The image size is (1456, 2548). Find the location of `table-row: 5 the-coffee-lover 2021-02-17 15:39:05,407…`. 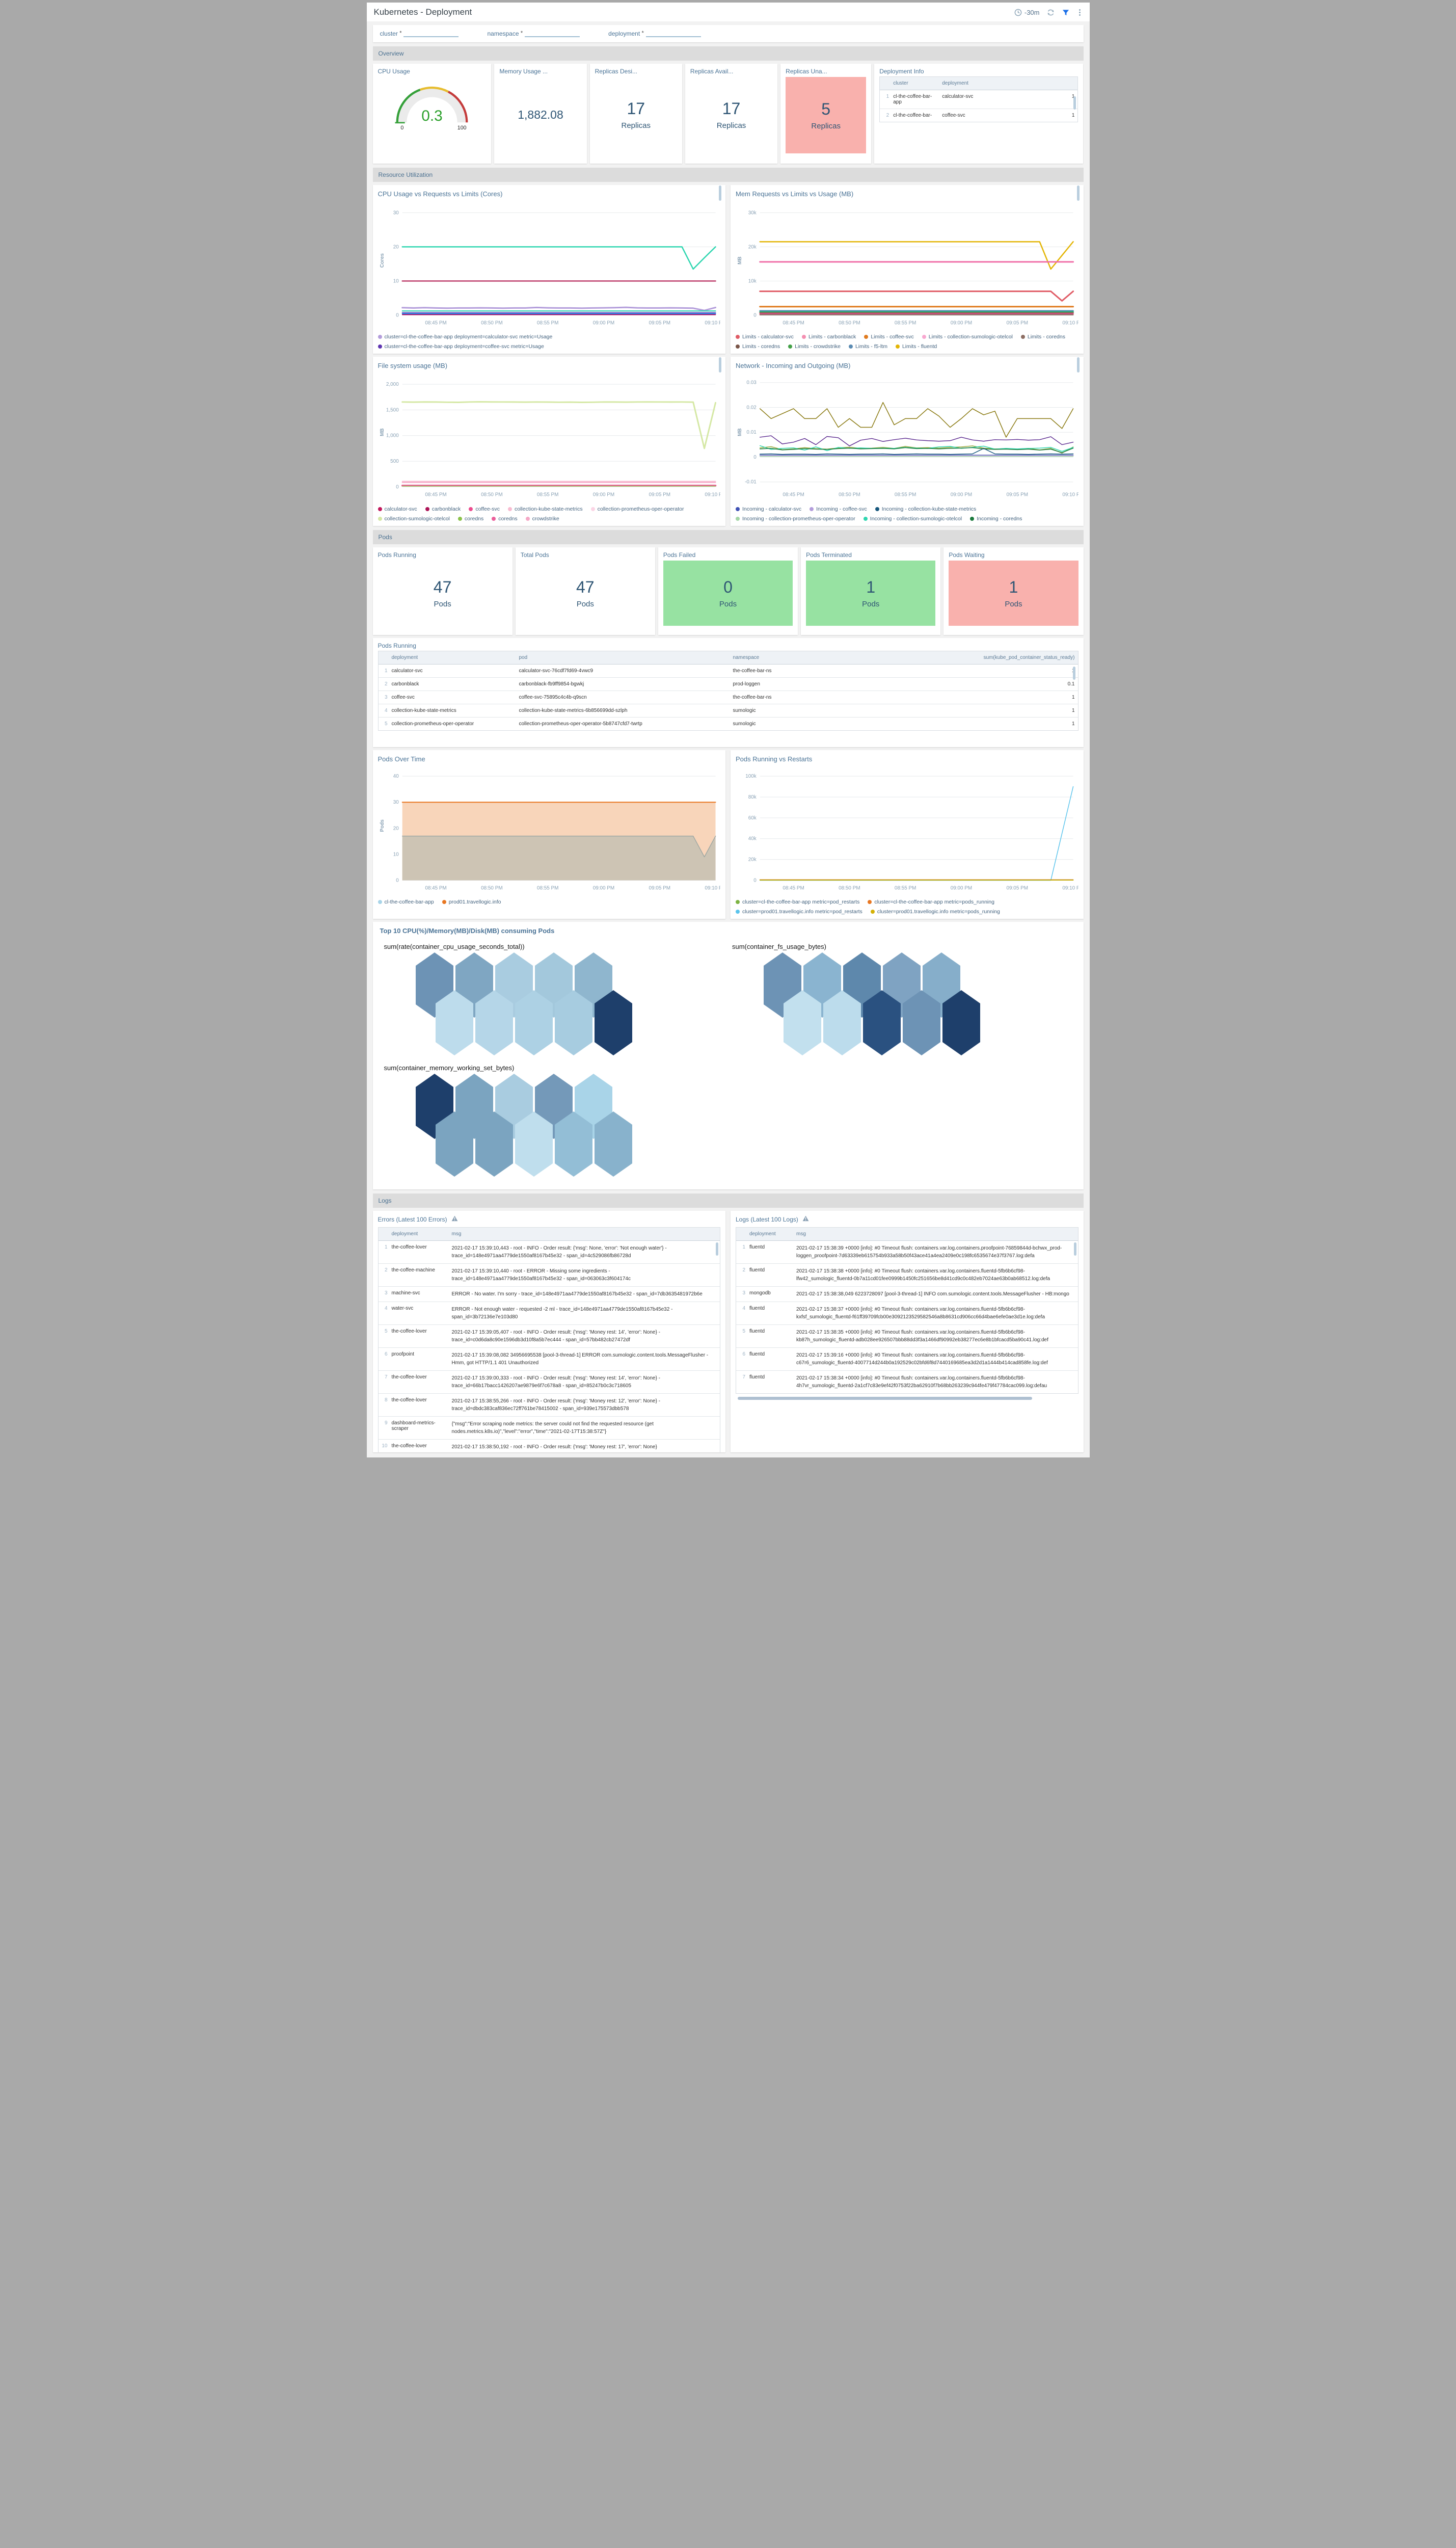

table-row: 5 the-coffee-lover 2021-02-17 15:39:05,407… is located at coordinates (549, 1336).